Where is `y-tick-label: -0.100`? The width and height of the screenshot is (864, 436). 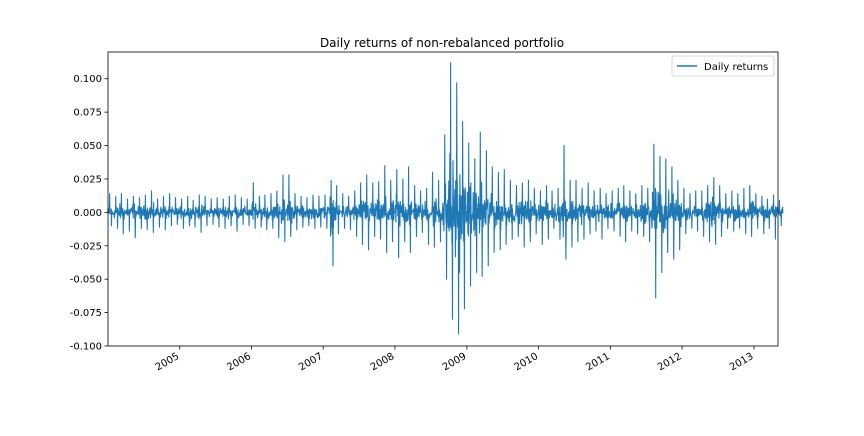
y-tick-label: -0.100 is located at coordinates (86, 347).